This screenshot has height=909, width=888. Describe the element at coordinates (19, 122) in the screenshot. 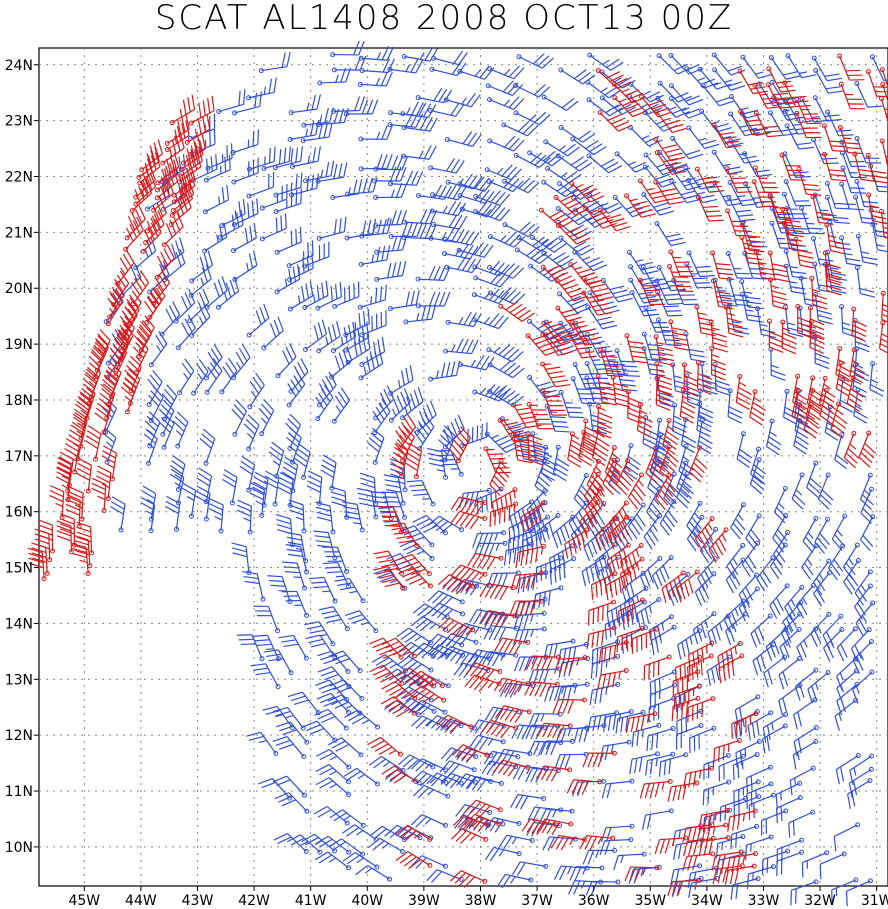

I see `lat-tick-label: 23N` at that location.